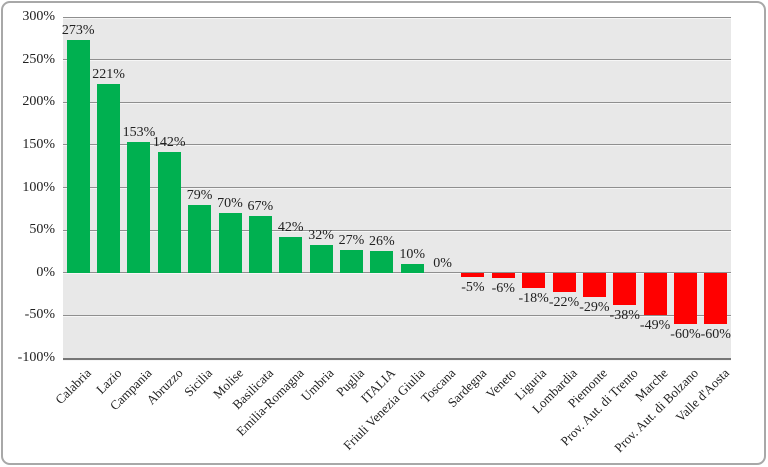 Image resolution: width=768 pixels, height=467 pixels. I want to click on bar-Umbria, so click(321, 259).